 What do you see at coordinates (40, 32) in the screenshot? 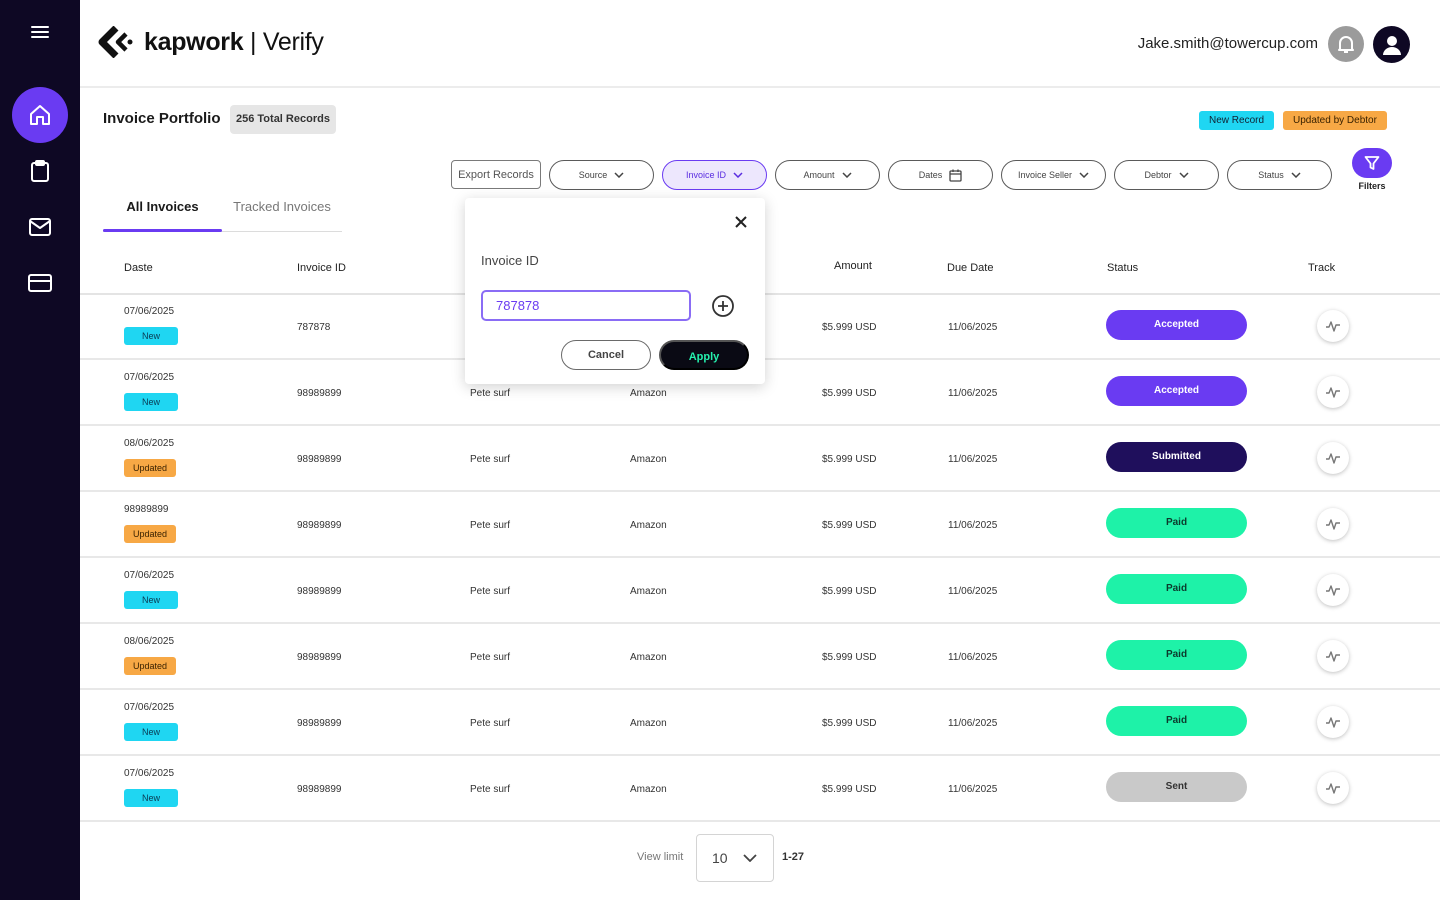
I see `menu-icon` at bounding box center [40, 32].